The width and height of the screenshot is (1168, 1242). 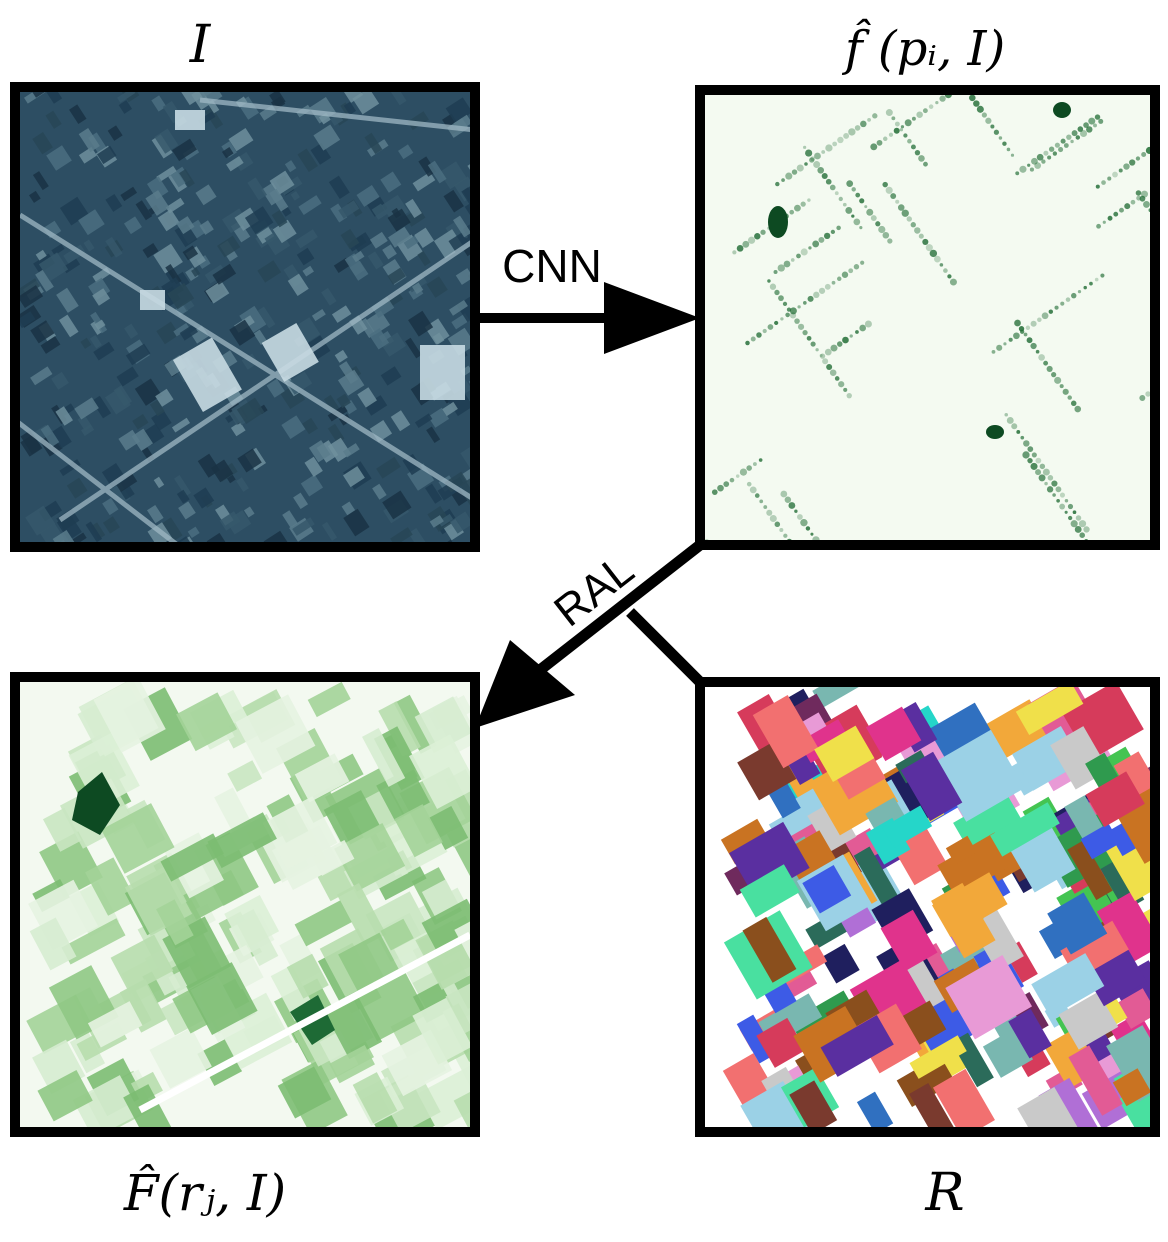 I want to click on regions-panel, so click(x=927, y=907).